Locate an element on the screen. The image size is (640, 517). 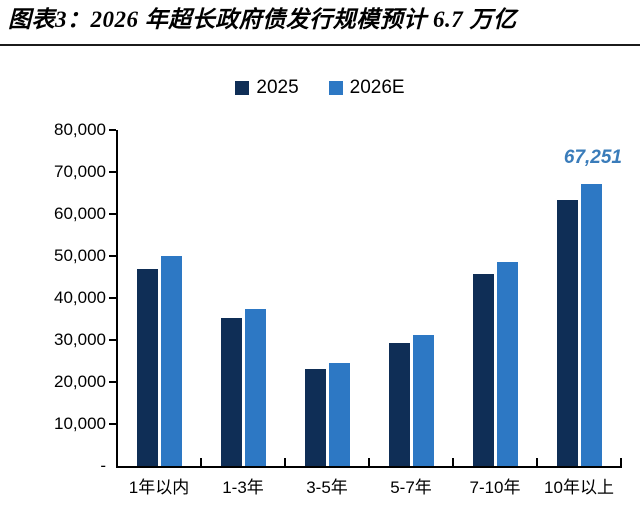
bar-2026e-group2 is located at coordinates (255, 387).